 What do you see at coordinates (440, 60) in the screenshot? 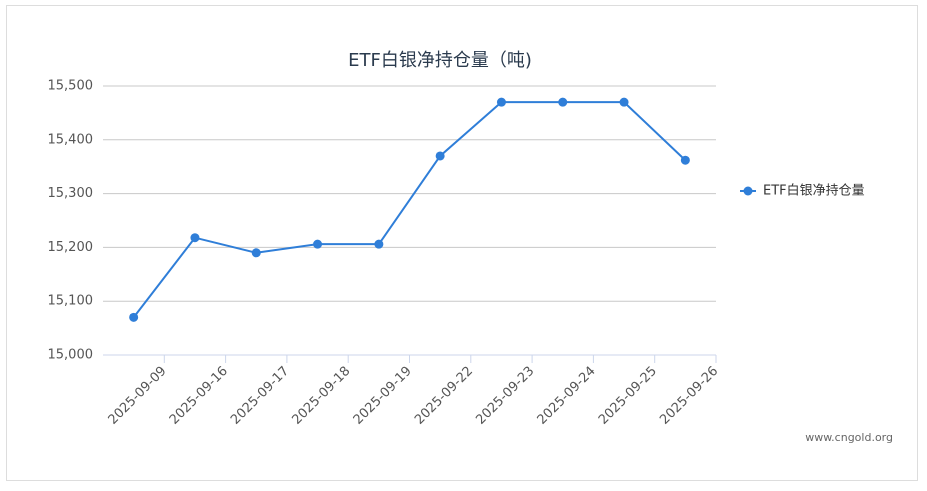
I see `chart-title: ETF白银净持仓量（吨)` at bounding box center [440, 60].